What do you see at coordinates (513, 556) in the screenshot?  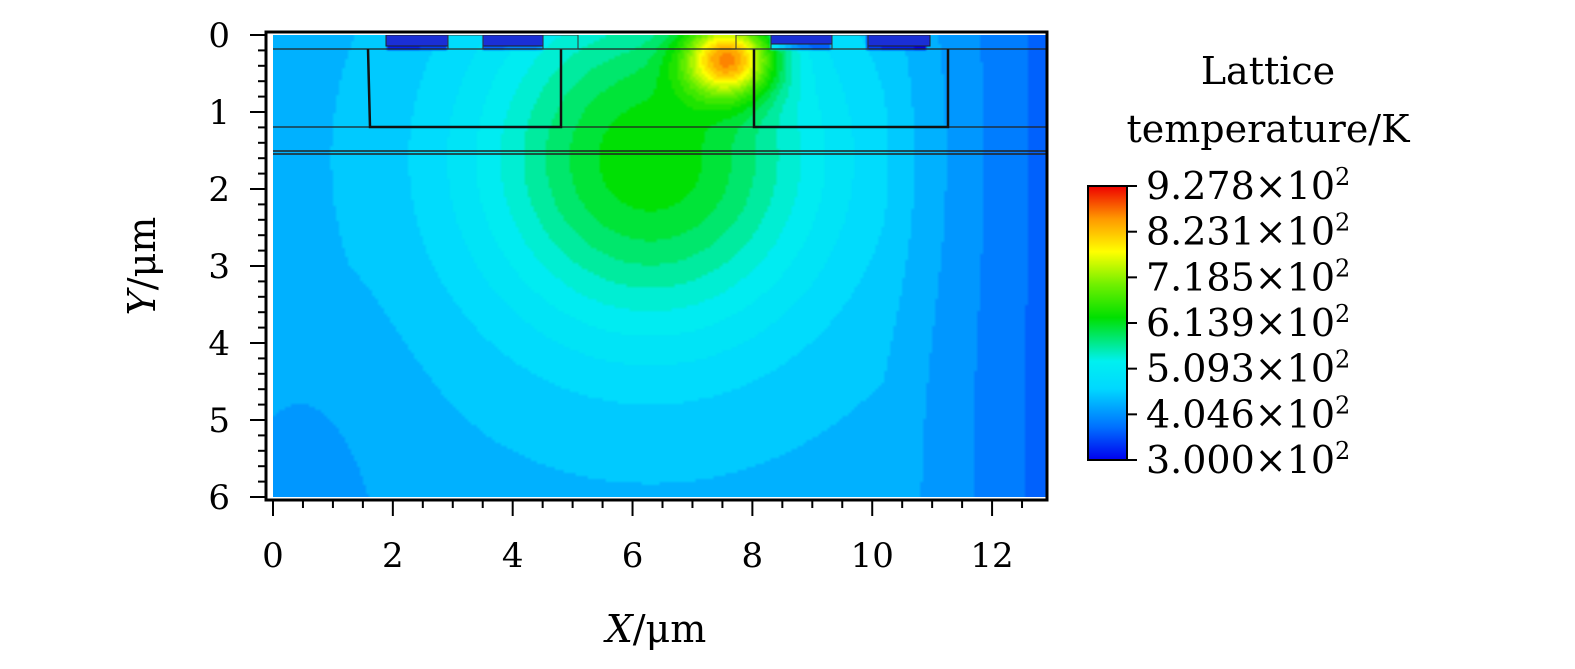 I see `x-tick-label: 4` at bounding box center [513, 556].